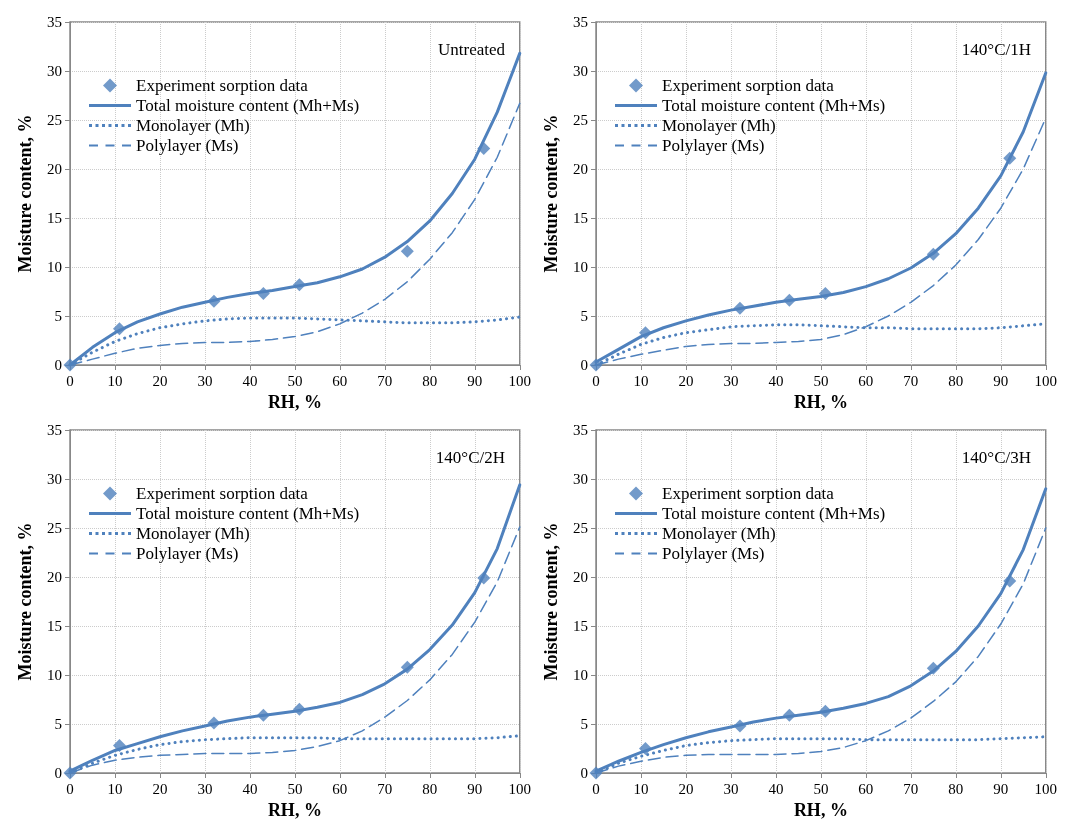 Image resolution: width=1069 pixels, height=832 pixels. Describe the element at coordinates (956, 380) in the screenshot. I see `x-tick-label: 80` at that location.